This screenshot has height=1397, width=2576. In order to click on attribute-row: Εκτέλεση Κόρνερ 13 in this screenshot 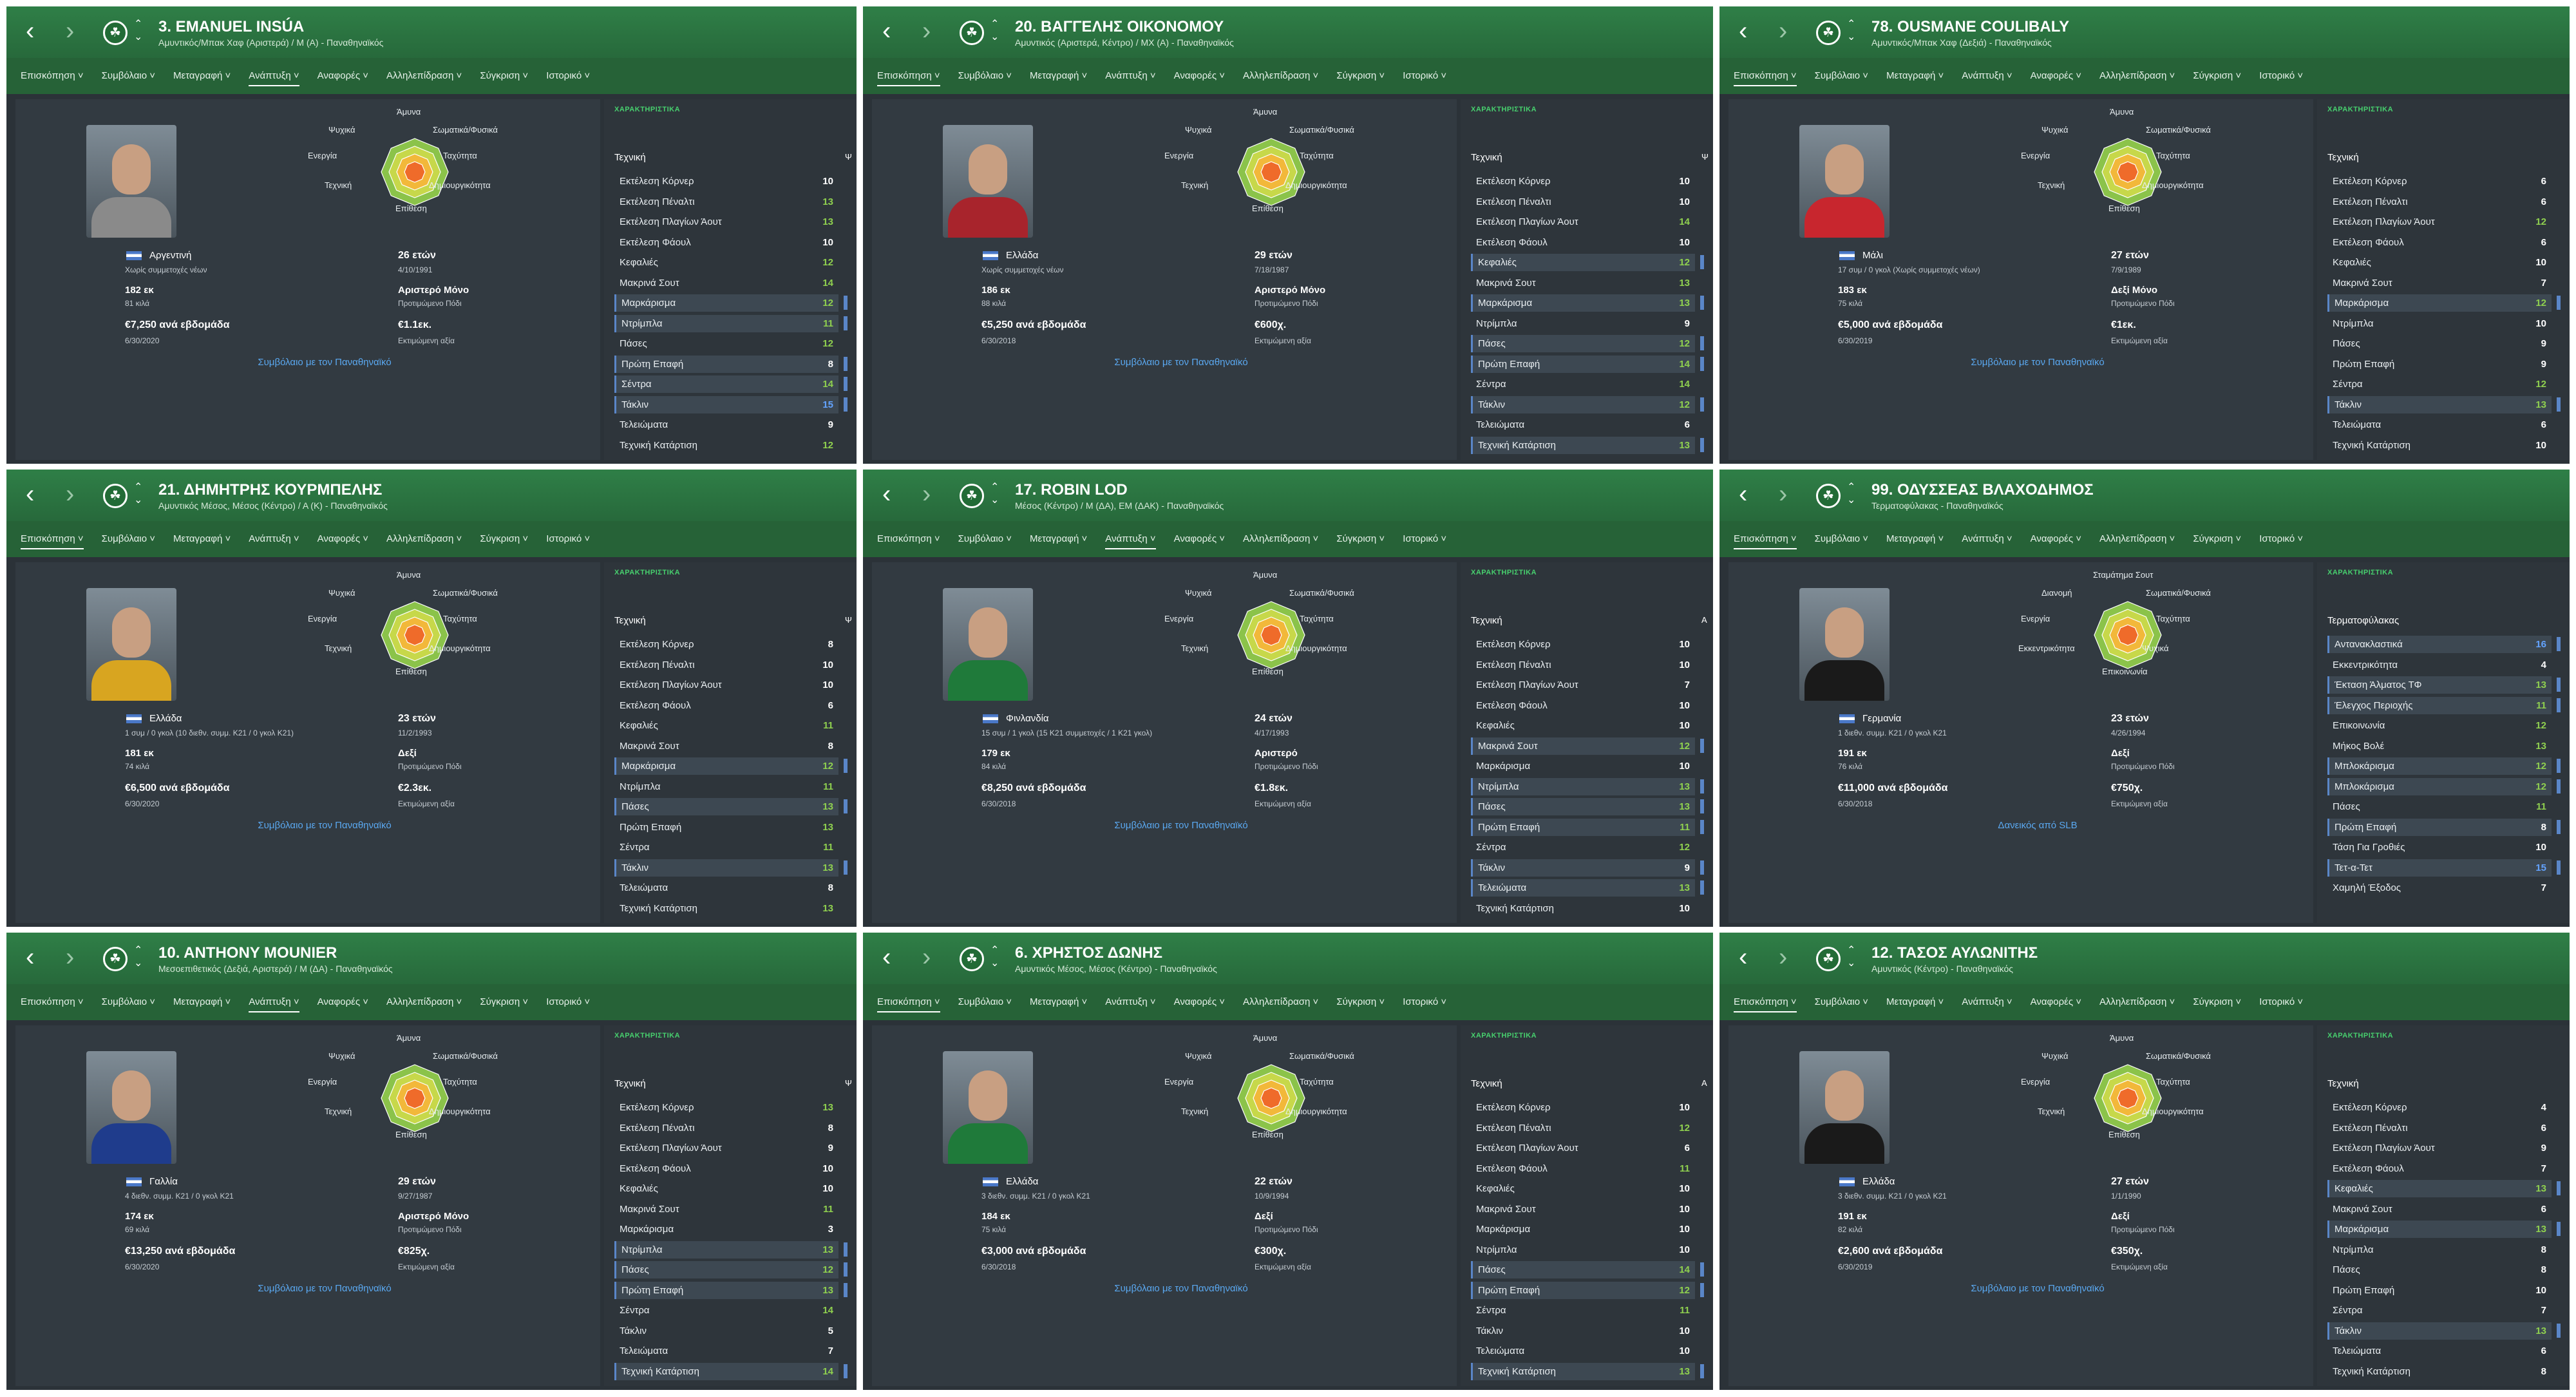, I will do `click(726, 1107)`.